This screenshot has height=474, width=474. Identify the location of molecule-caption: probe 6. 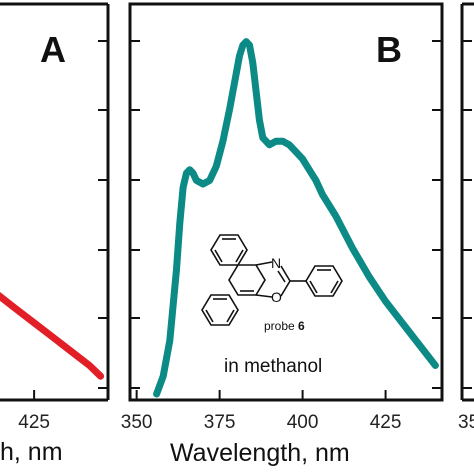
(284, 326).